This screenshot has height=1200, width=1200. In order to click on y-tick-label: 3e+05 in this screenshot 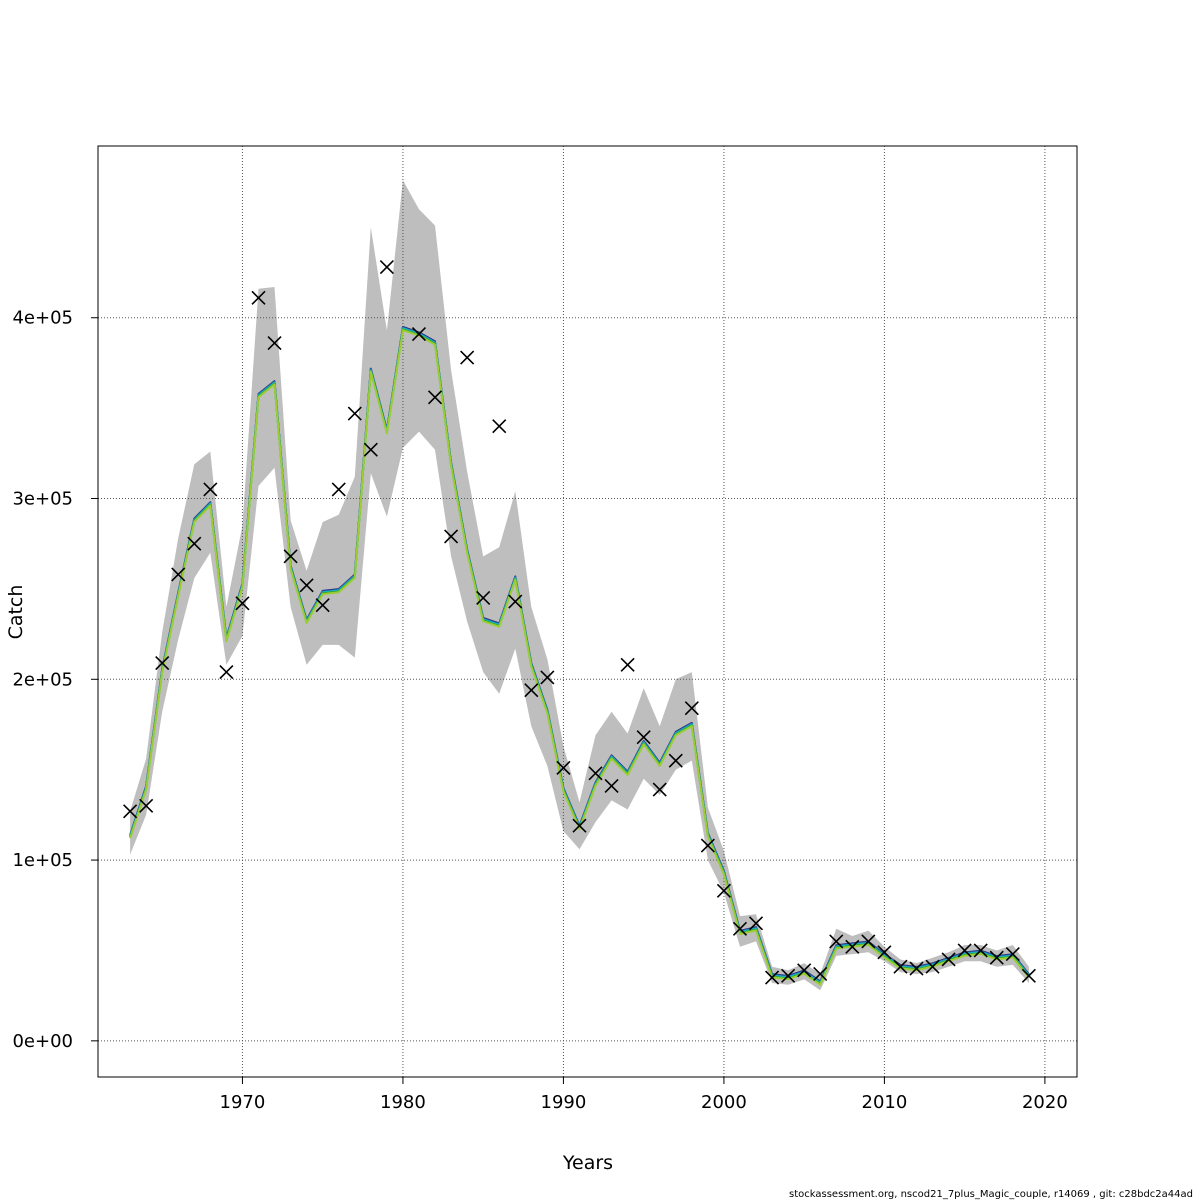, I will do `click(42, 499)`.